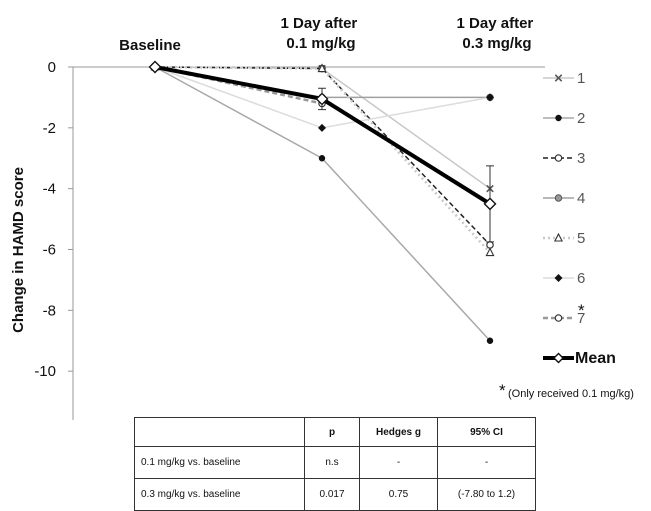 Image resolution: width=651 pixels, height=511 pixels. What do you see at coordinates (219, 462) in the screenshot?
I see `table-cell-label: 0.1 mg/kg vs. baseline` at bounding box center [219, 462].